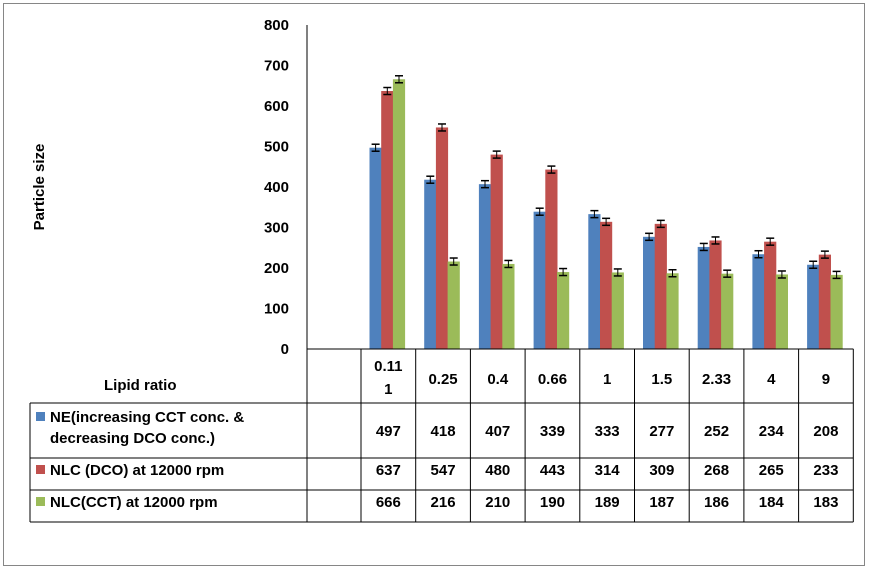  Describe the element at coordinates (825, 470) in the screenshot. I see `table-value: 233` at that location.